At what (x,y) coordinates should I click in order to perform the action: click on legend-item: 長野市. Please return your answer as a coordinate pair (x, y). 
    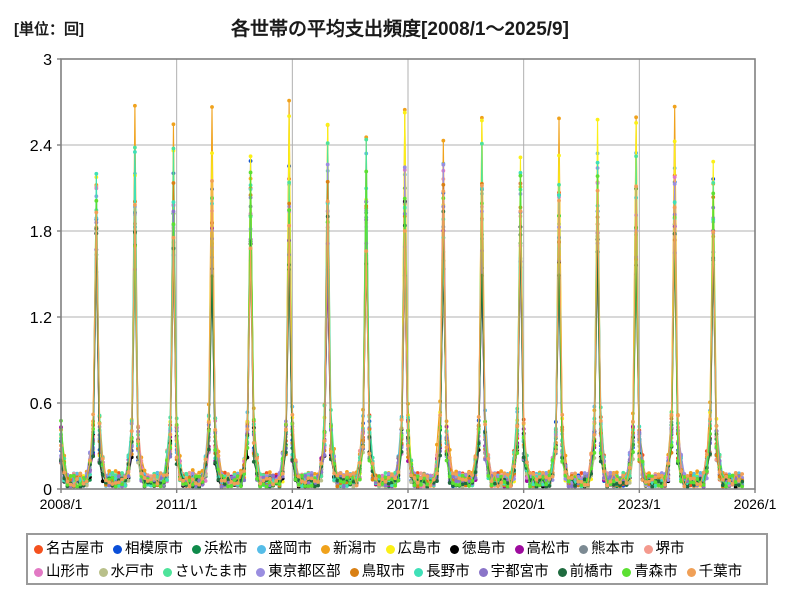
    Looking at the image, I should click on (442, 572).